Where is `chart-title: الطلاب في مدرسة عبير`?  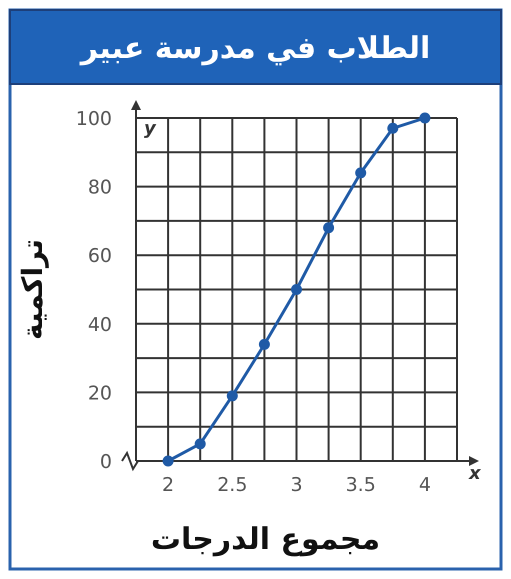
chart-title: الطلاب في مدرسة عبير is located at coordinates (254, 48).